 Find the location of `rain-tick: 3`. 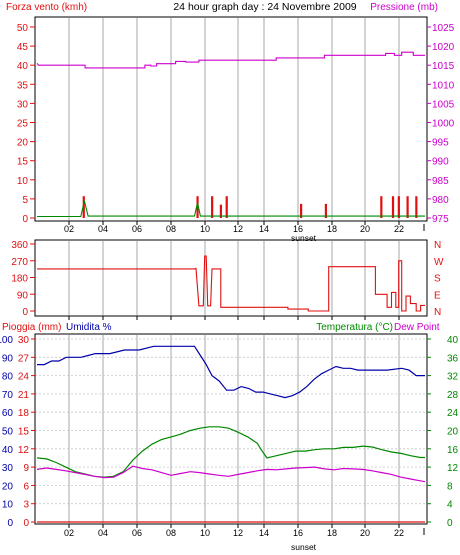

rain-tick: 3 is located at coordinates (26, 505).